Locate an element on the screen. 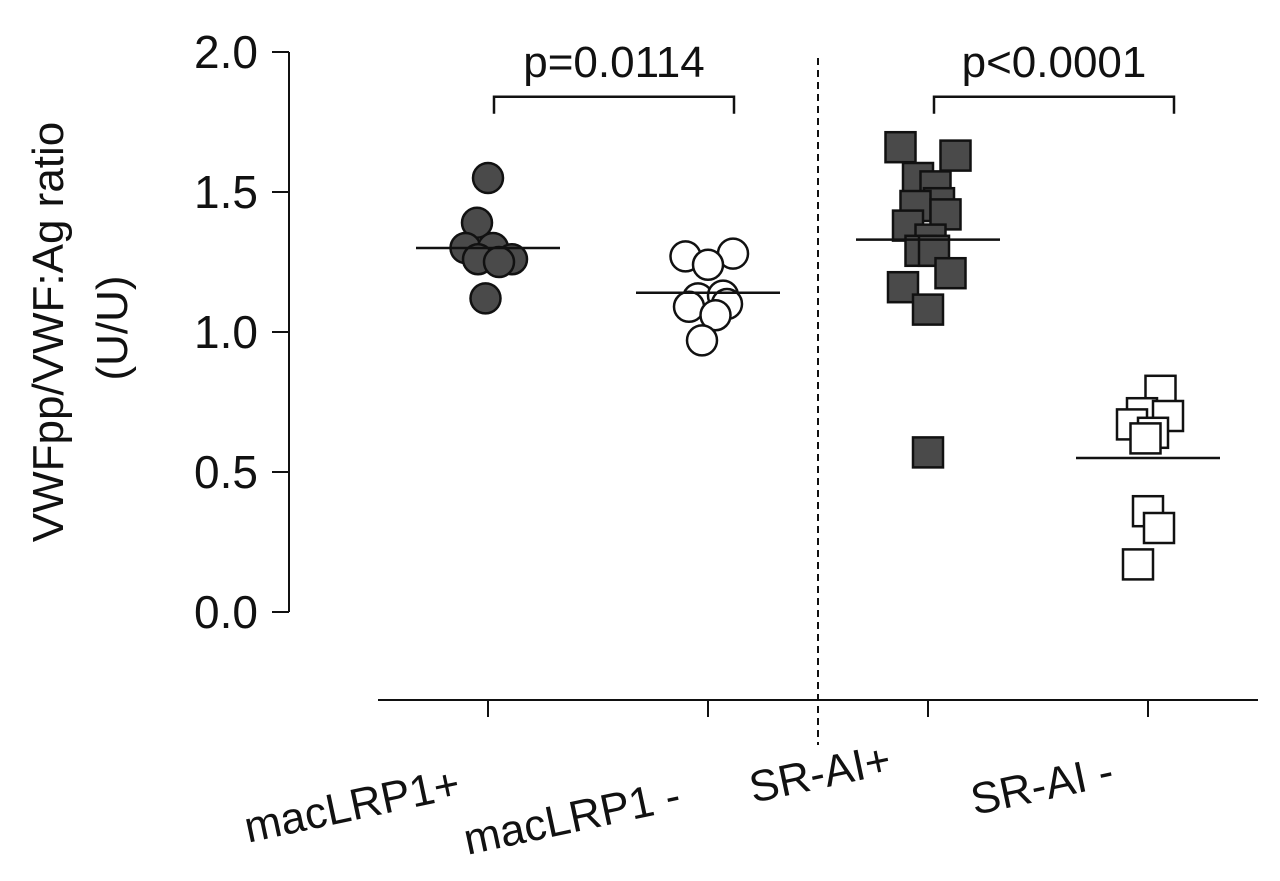  x-tick-label: SR-AI+ is located at coordinates (820, 774).